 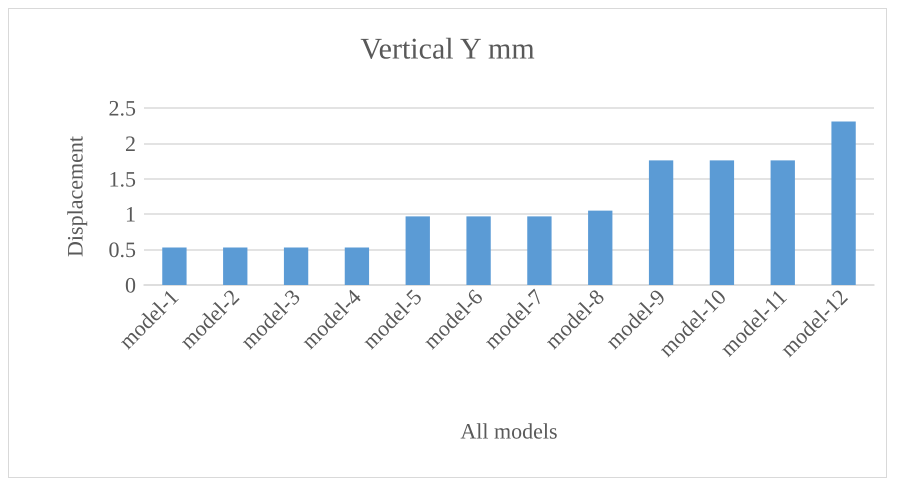 I want to click on chart-title: Vertical Y mm, so click(x=447, y=49).